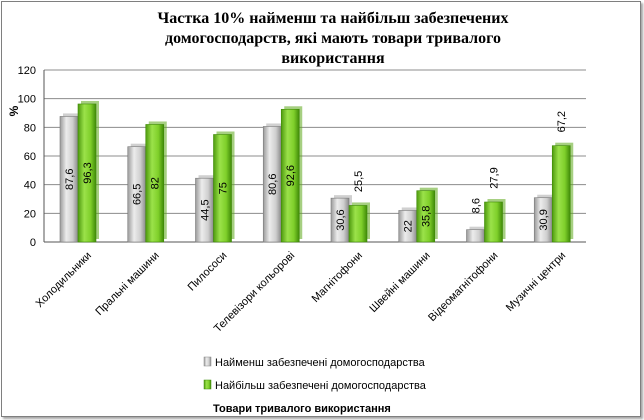 Image resolution: width=644 pixels, height=420 pixels. What do you see at coordinates (206, 209) in the screenshot?
I see `data-label: 44,5` at bounding box center [206, 209].